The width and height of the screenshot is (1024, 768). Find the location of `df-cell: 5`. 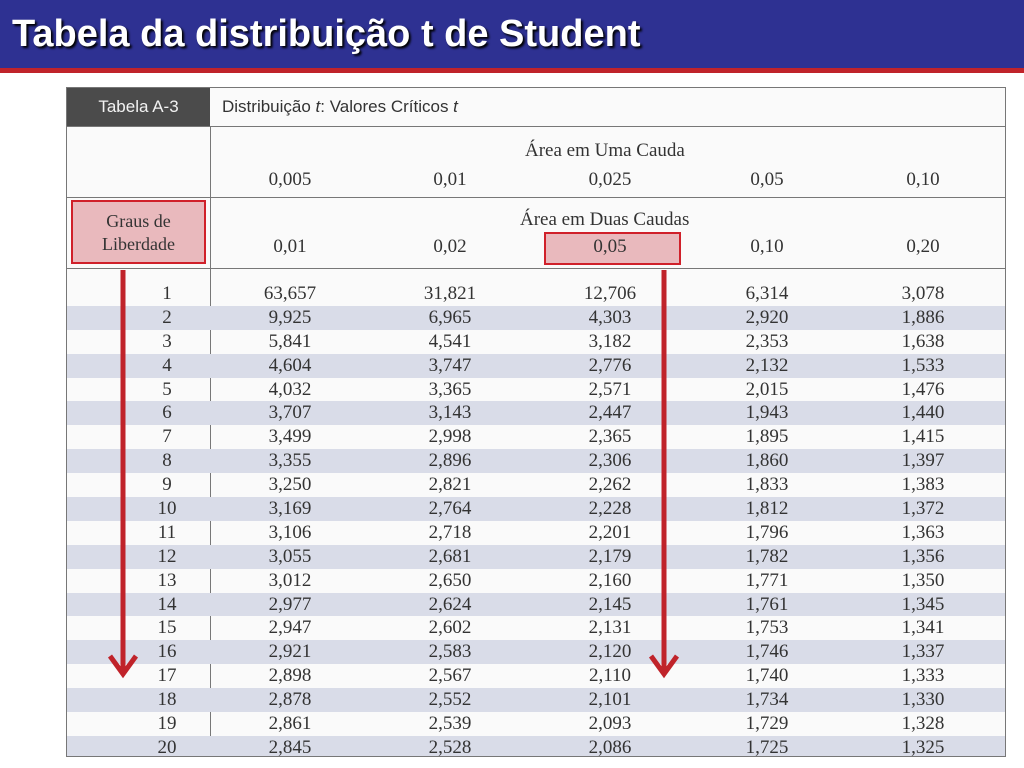

df-cell: 5 is located at coordinates (167, 389).